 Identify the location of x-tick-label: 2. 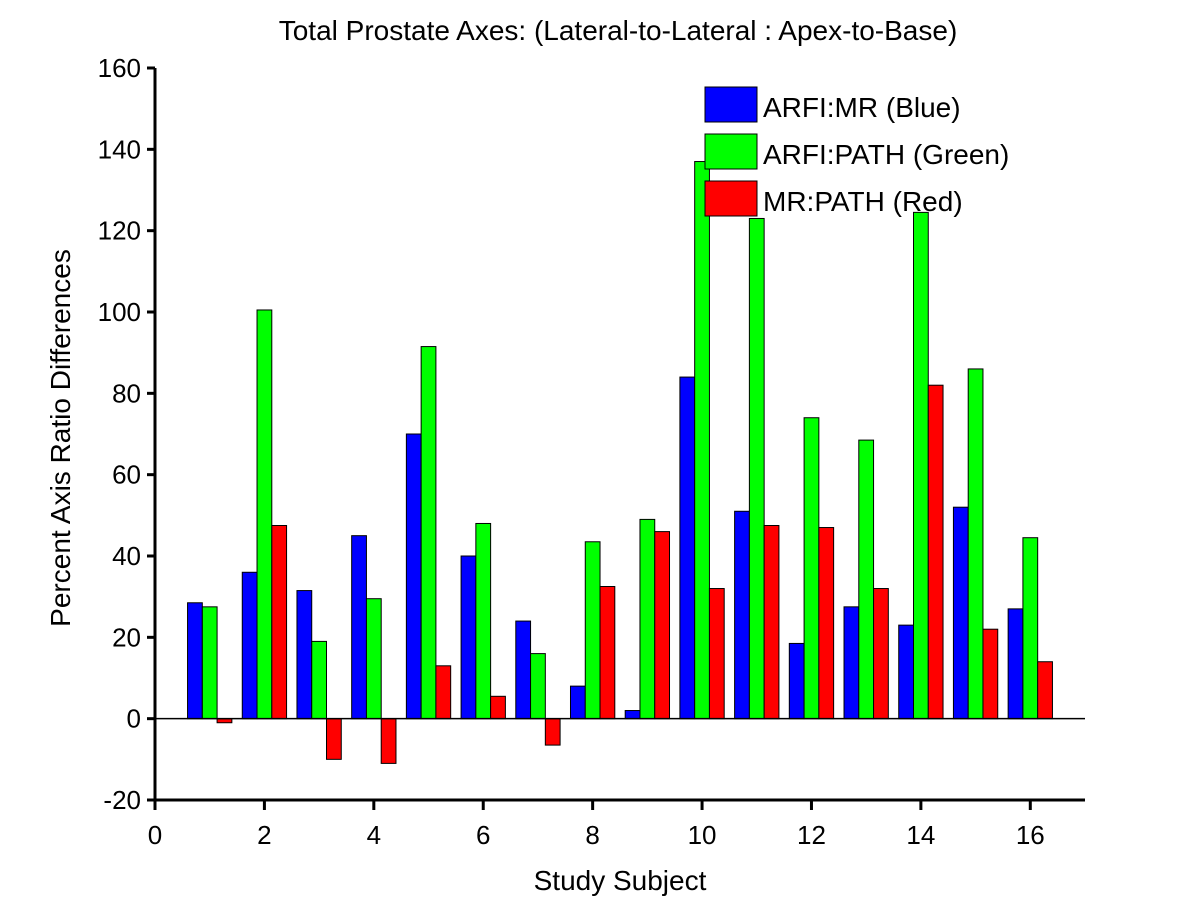
(264, 835).